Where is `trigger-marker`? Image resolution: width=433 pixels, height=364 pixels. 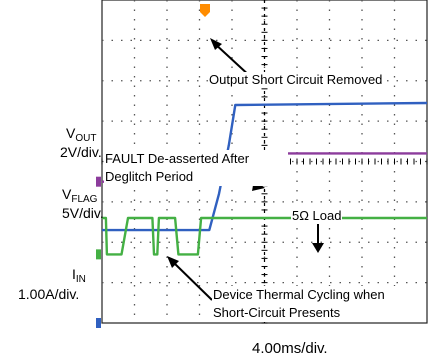 trigger-marker is located at coordinates (205, 10).